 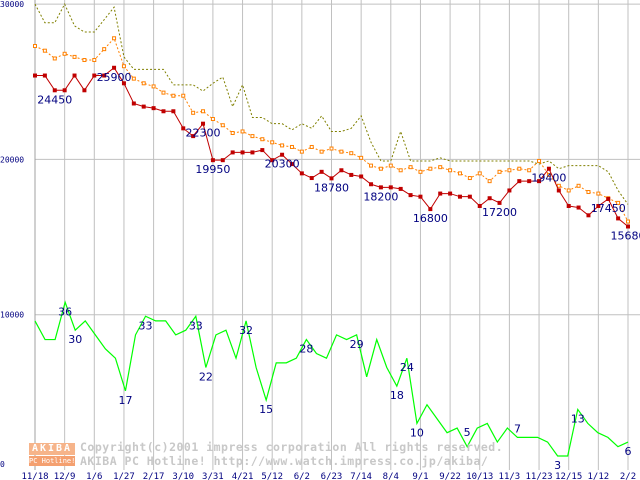 What do you see at coordinates (282, 164) in the screenshot?
I see `data-label: 20300` at bounding box center [282, 164].